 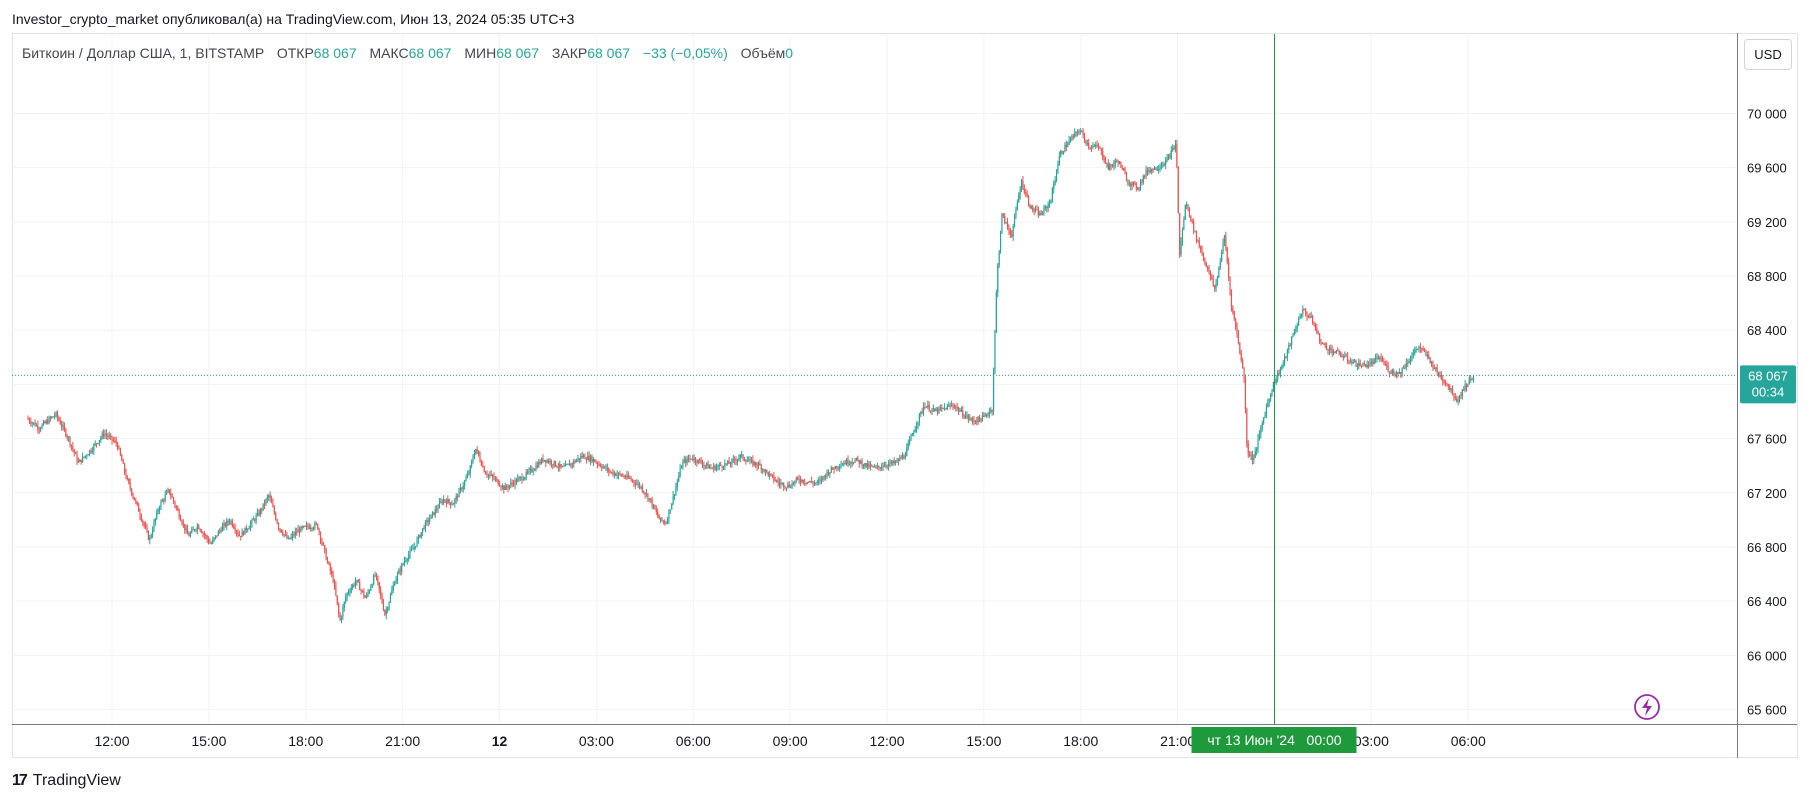 I want to click on lightning-icon, so click(x=1647, y=707).